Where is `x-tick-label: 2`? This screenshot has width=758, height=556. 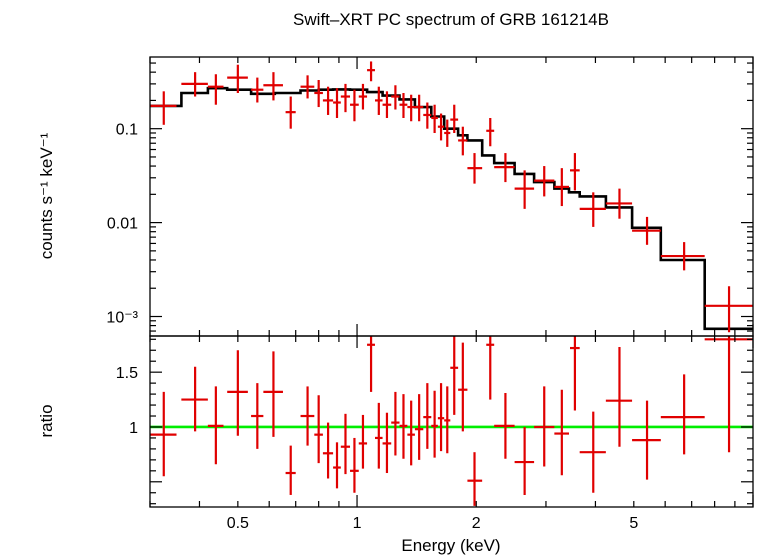
x-tick-label: 2 is located at coordinates (476, 523).